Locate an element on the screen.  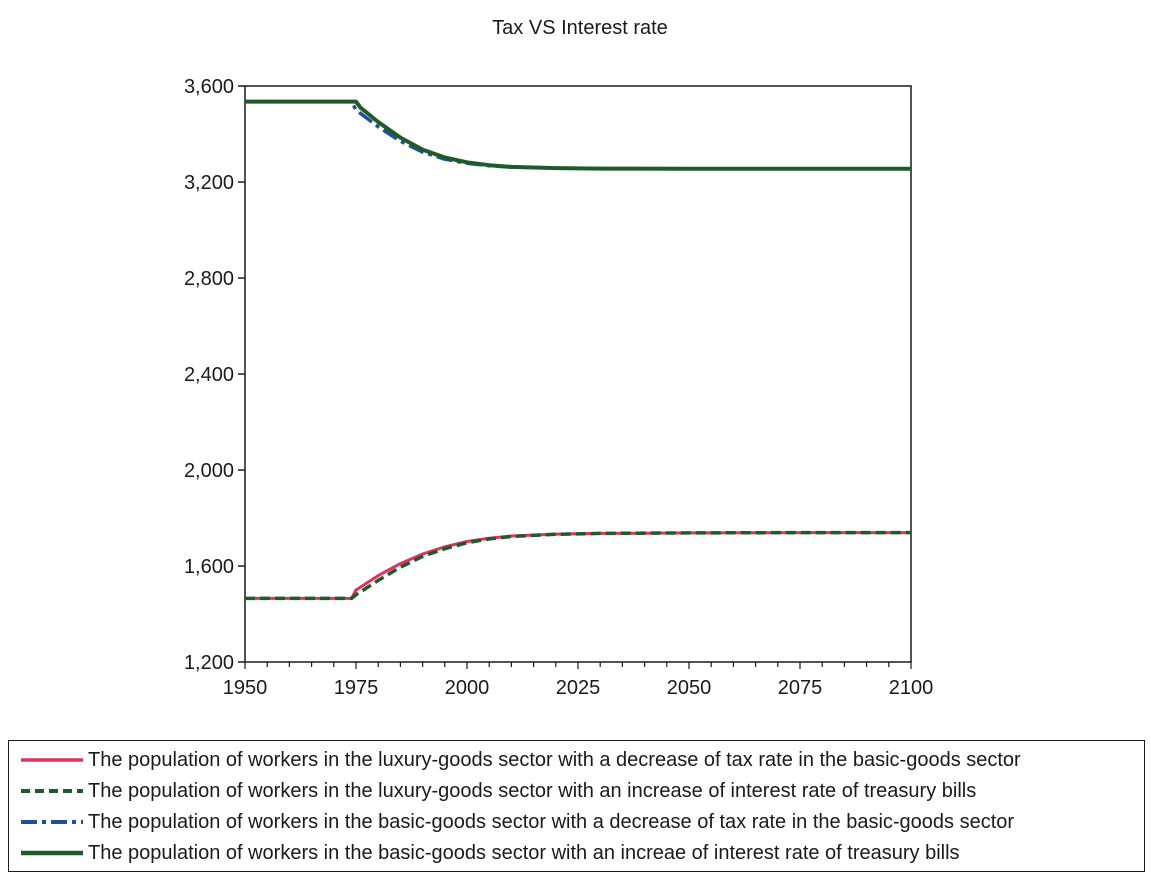
y-tick-label: 2,800 is located at coordinates (209, 279).